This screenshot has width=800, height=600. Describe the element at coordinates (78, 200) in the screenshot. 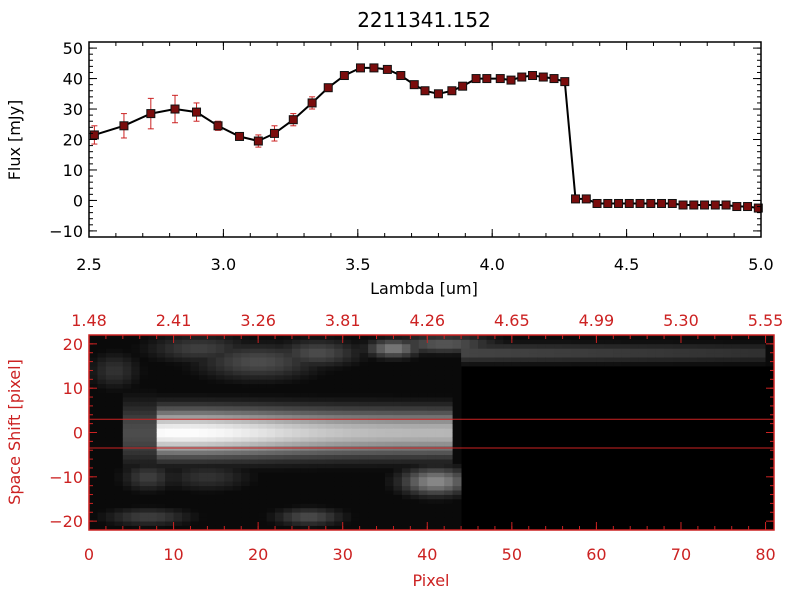

I see `spectrum-y-tick-label: 0` at that location.